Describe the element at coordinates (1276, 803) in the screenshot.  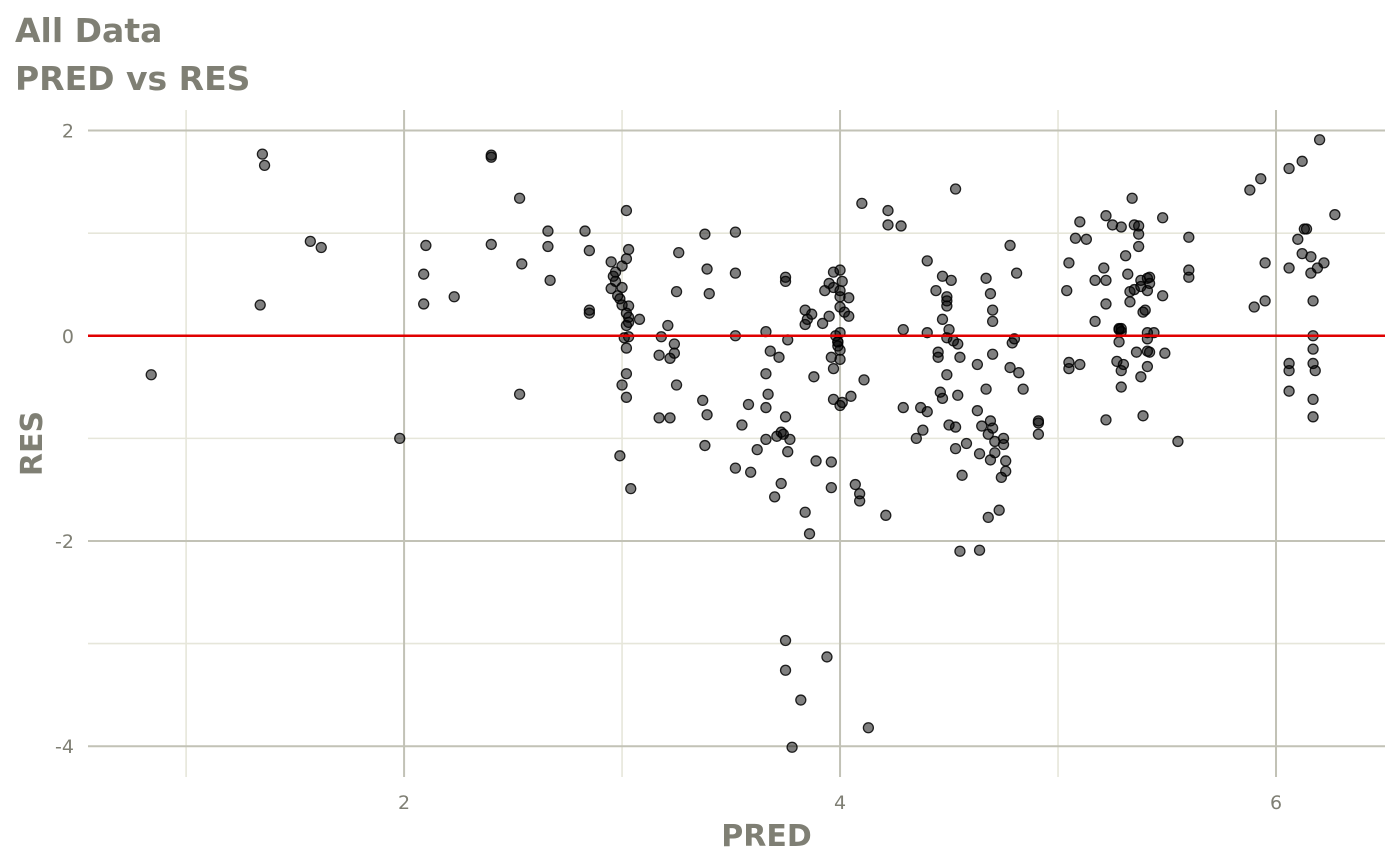
I see `x-tick-label: 6` at that location.